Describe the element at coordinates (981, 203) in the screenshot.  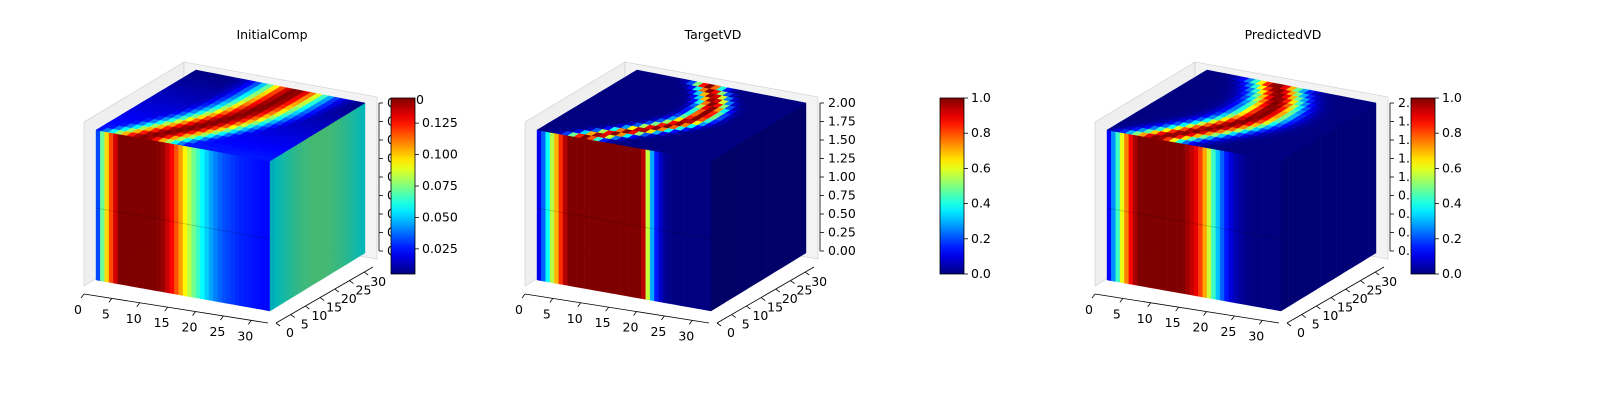
I see `colorbar-tick-label: 0.4` at that location.